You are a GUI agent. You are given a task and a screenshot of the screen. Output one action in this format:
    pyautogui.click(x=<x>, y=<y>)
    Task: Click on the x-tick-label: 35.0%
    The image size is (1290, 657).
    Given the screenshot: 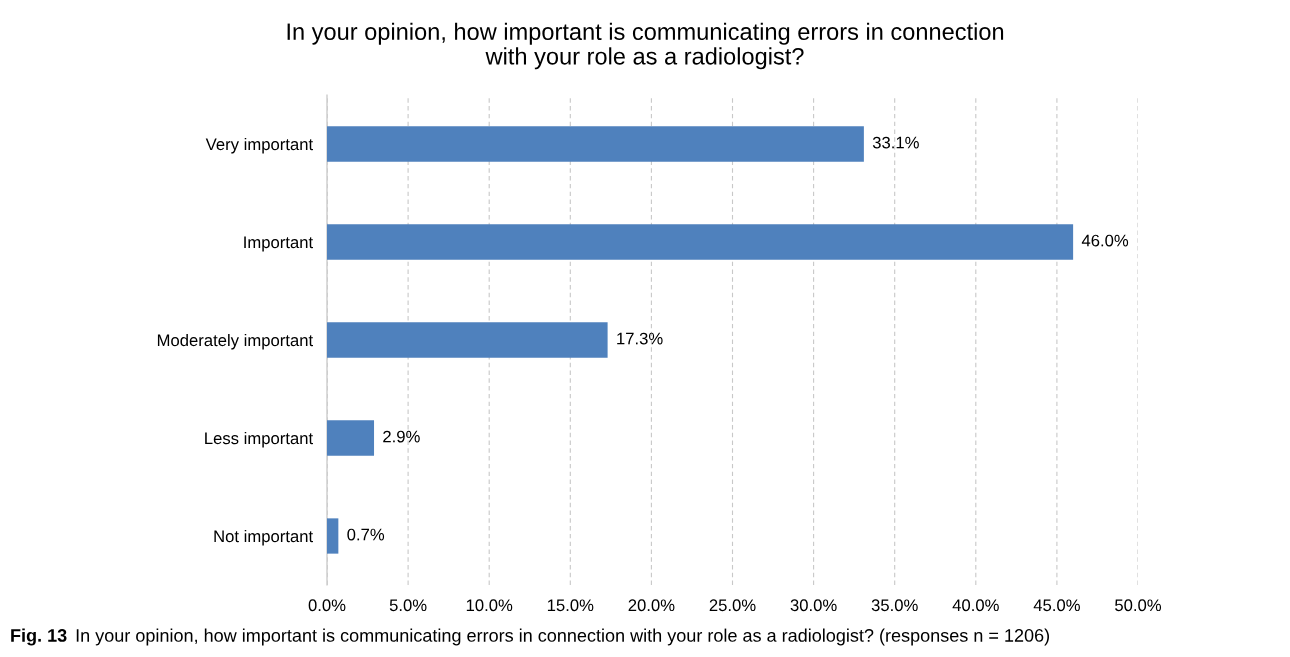 What is the action you would take?
    pyautogui.click(x=894, y=605)
    